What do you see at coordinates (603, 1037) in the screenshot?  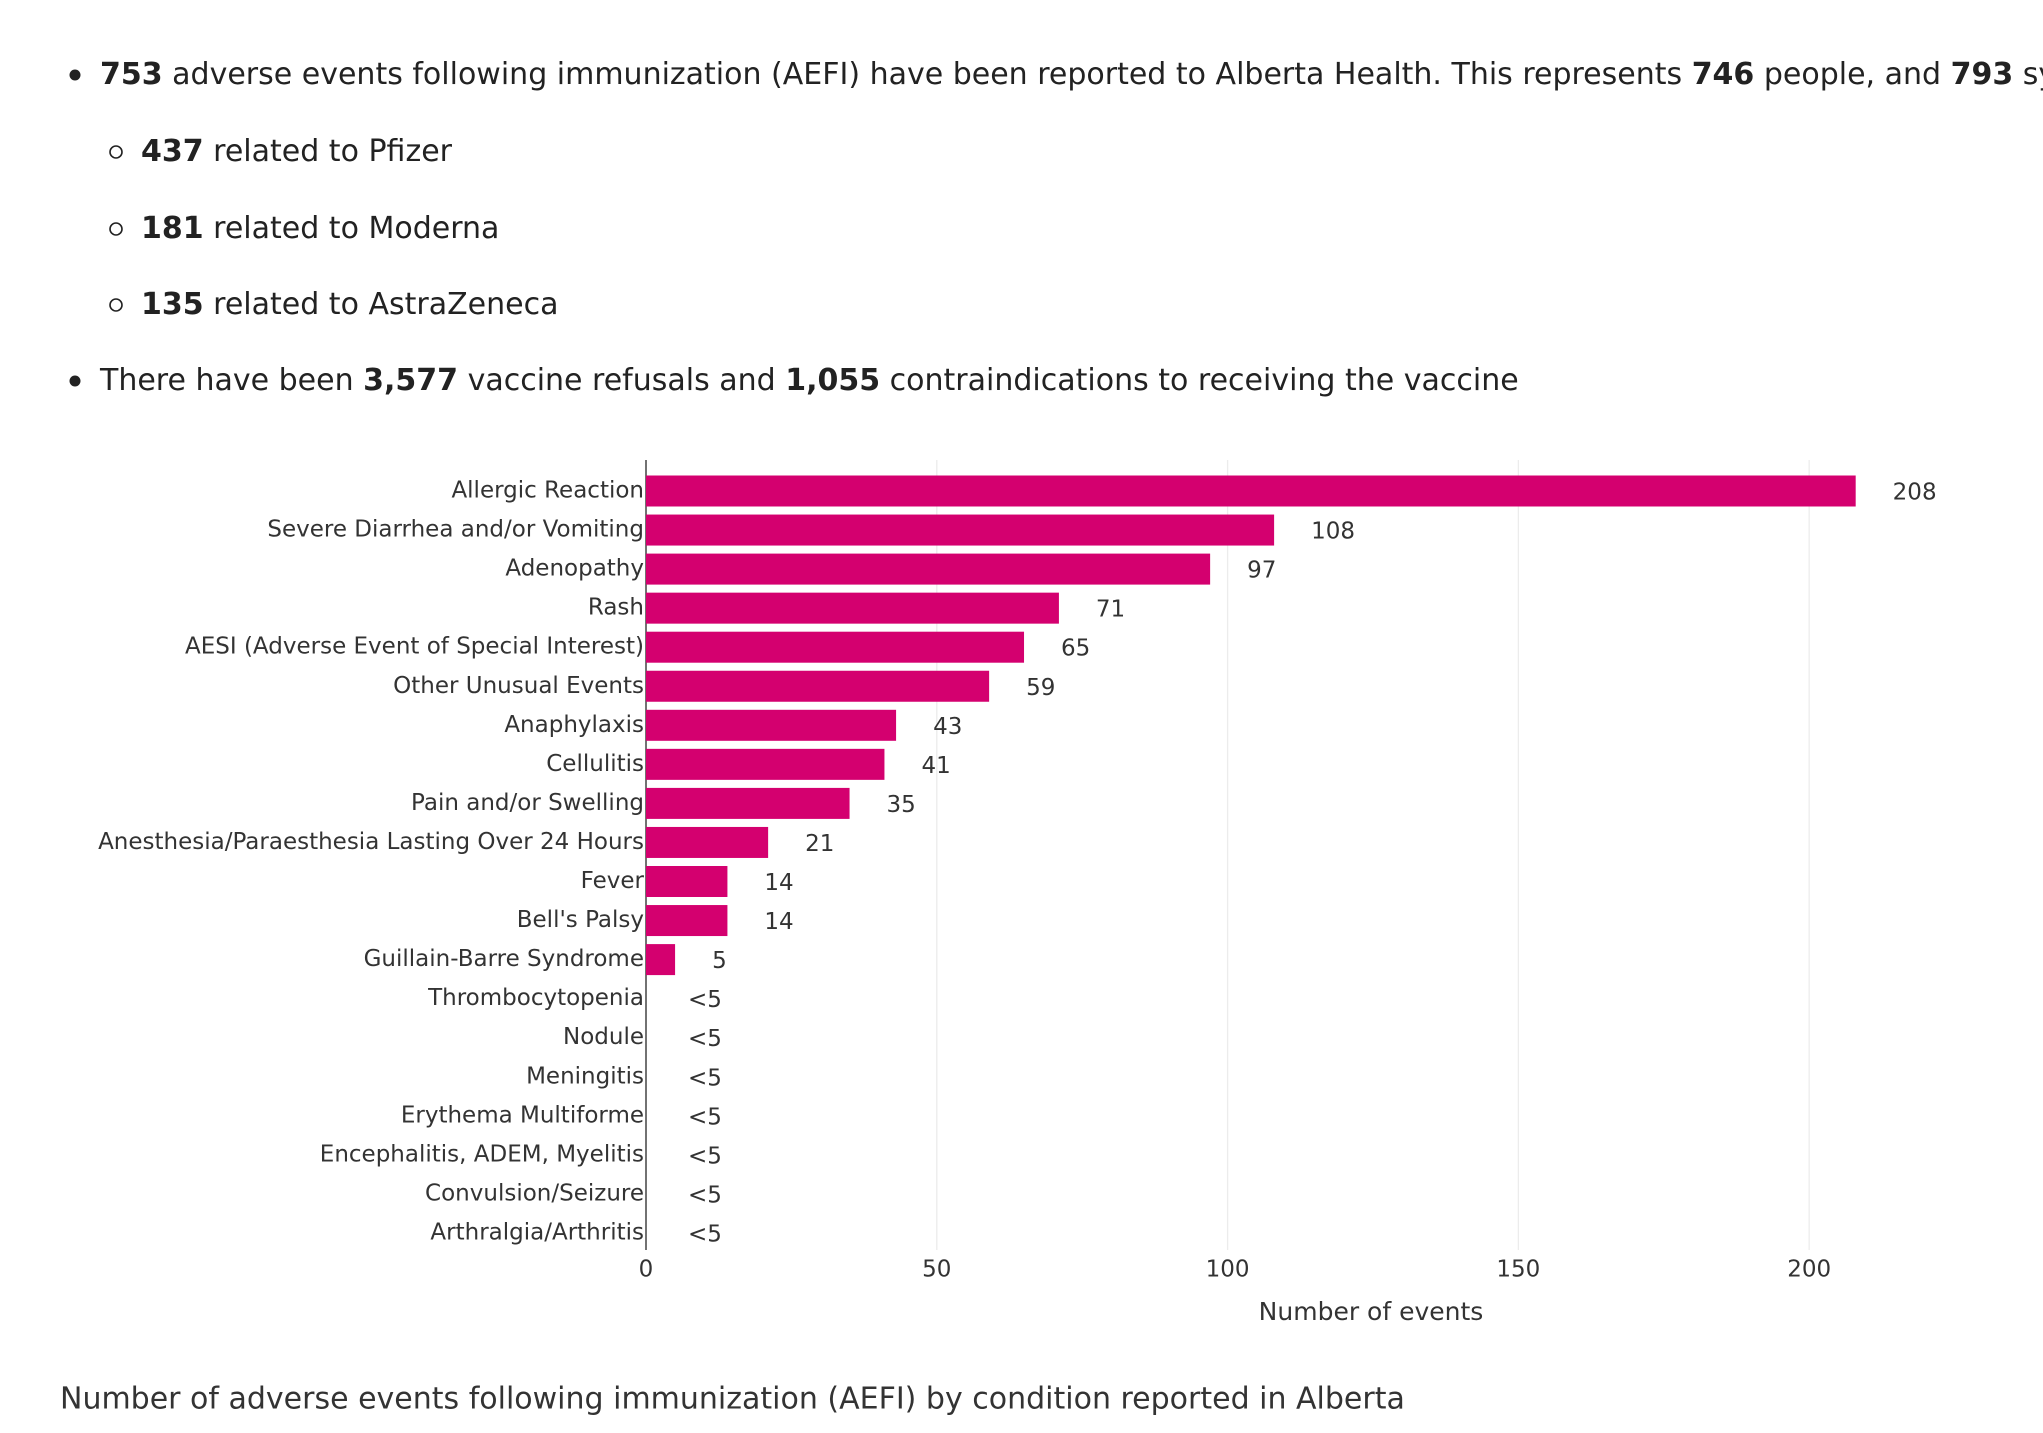 I see `y-tick-label: Nodule` at bounding box center [603, 1037].